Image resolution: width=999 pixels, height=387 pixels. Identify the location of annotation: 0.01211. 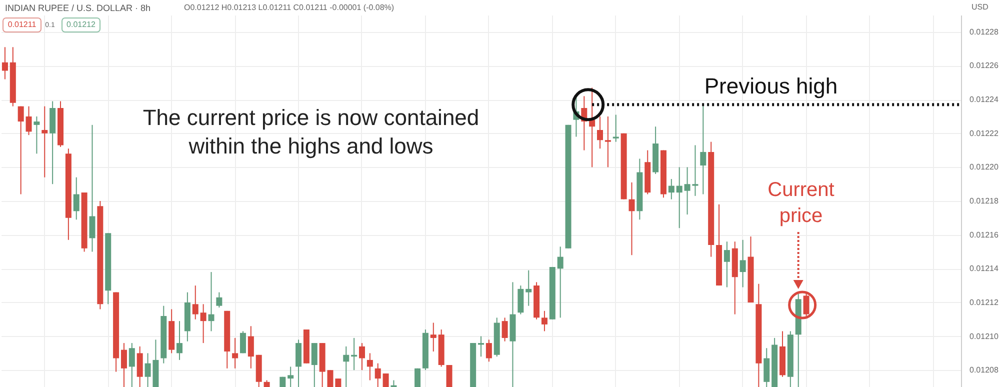
(22, 24).